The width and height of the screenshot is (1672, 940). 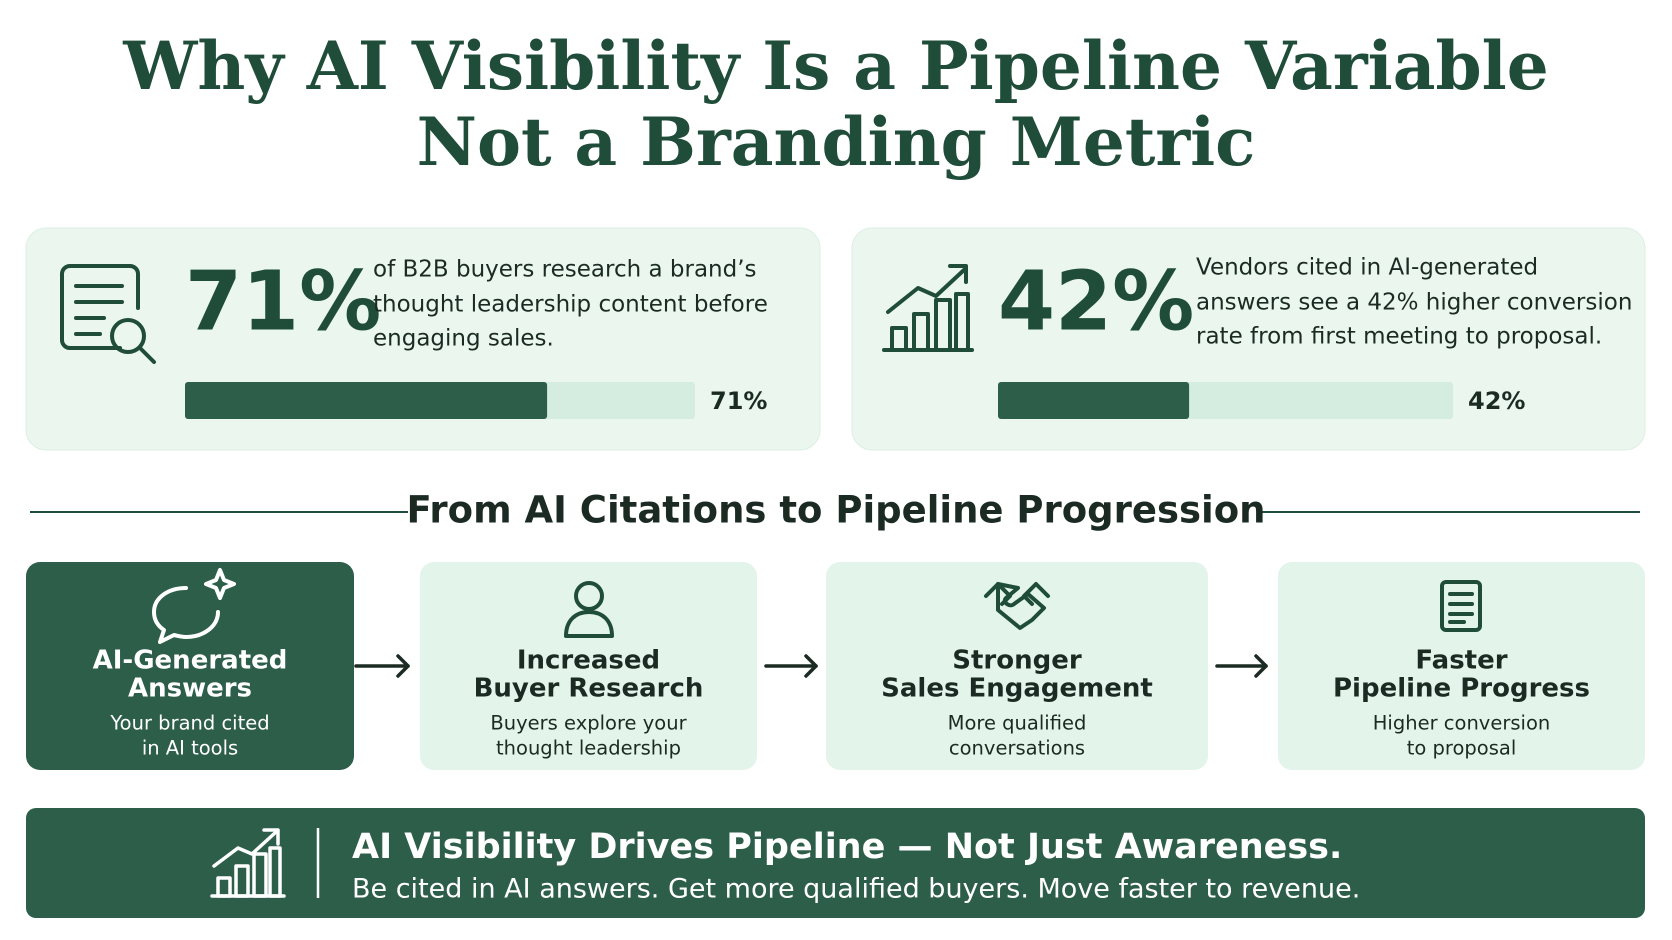 What do you see at coordinates (817, 606) in the screenshot?
I see `step-icons` at bounding box center [817, 606].